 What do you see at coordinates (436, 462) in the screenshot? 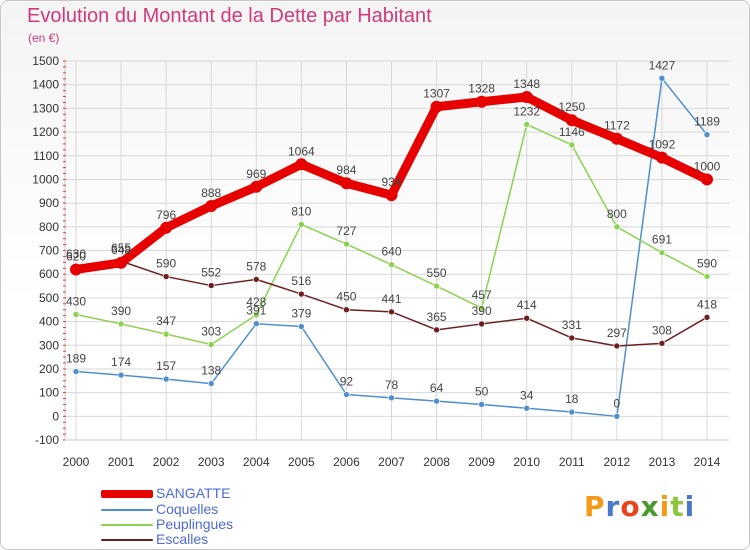
I see `x-tick-label: 2008` at bounding box center [436, 462].